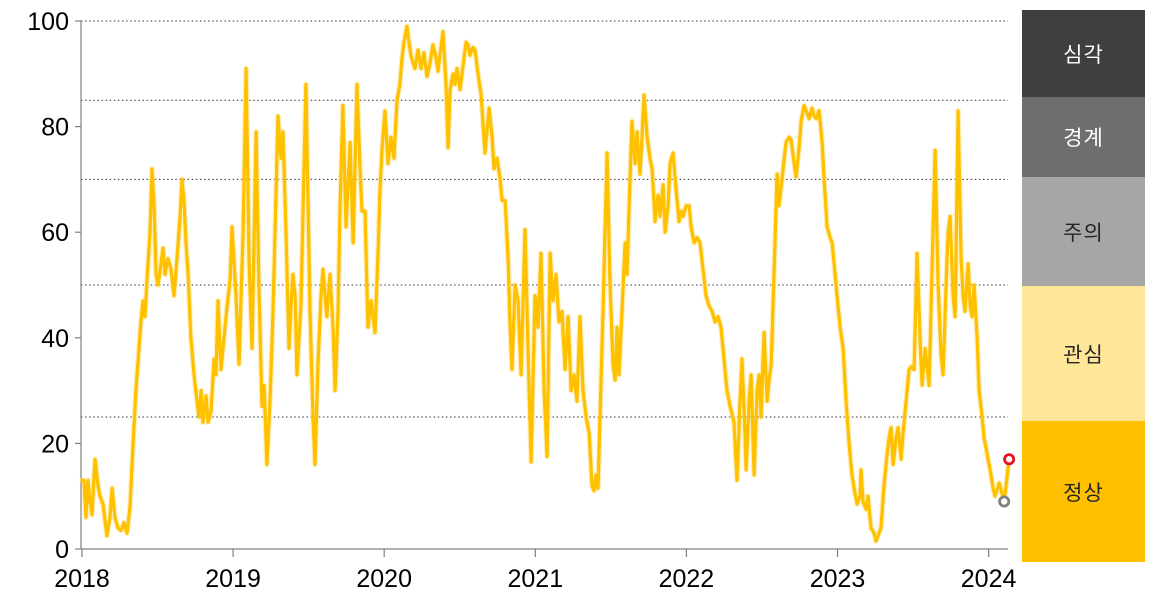 This screenshot has width=1155, height=607. What do you see at coordinates (48, 22) in the screenshot?
I see `y-tick-label-100: 100` at bounding box center [48, 22].